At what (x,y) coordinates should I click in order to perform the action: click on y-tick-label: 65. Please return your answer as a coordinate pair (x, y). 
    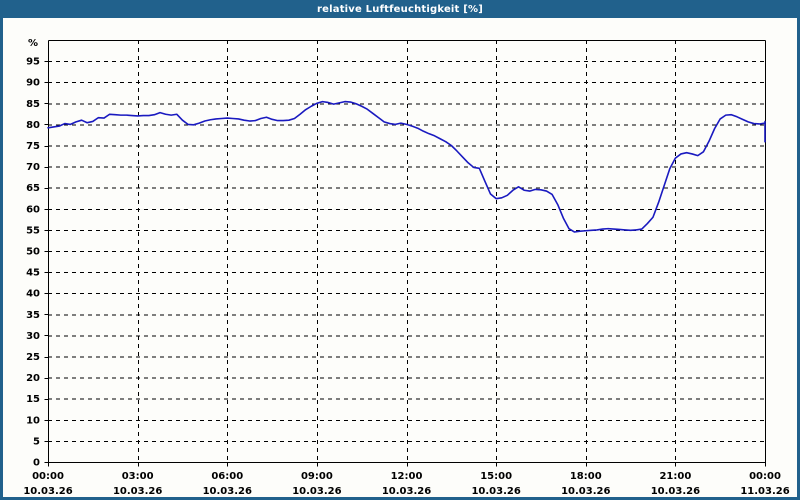
    Looking at the image, I should click on (33, 188).